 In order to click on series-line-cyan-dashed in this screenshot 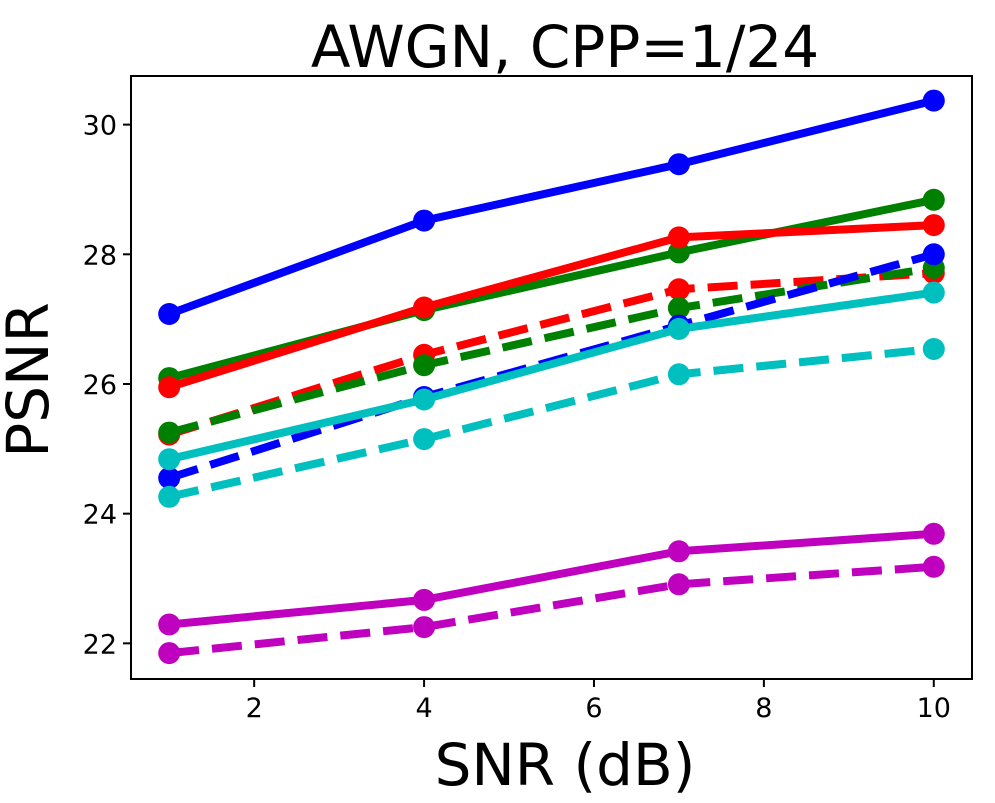, I will do `click(551, 423)`.